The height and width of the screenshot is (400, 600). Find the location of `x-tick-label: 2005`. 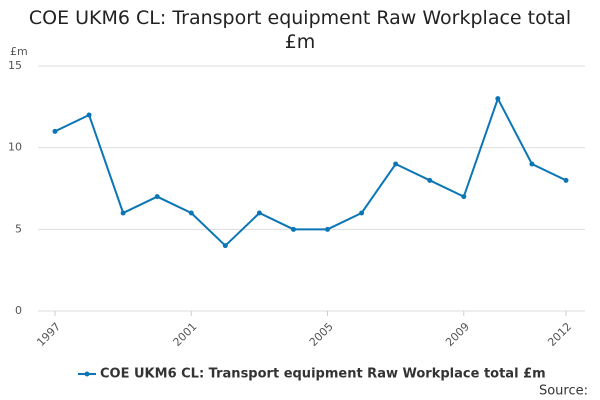

x-tick-label: 2005 is located at coordinates (321, 334).